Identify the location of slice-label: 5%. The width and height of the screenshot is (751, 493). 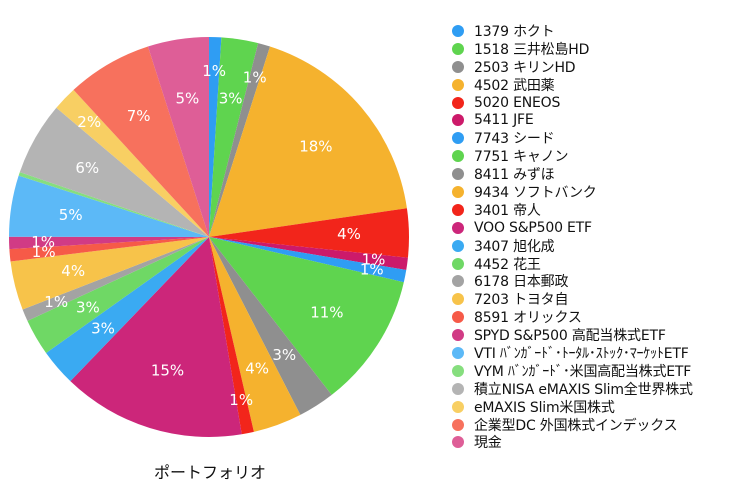
(71, 215).